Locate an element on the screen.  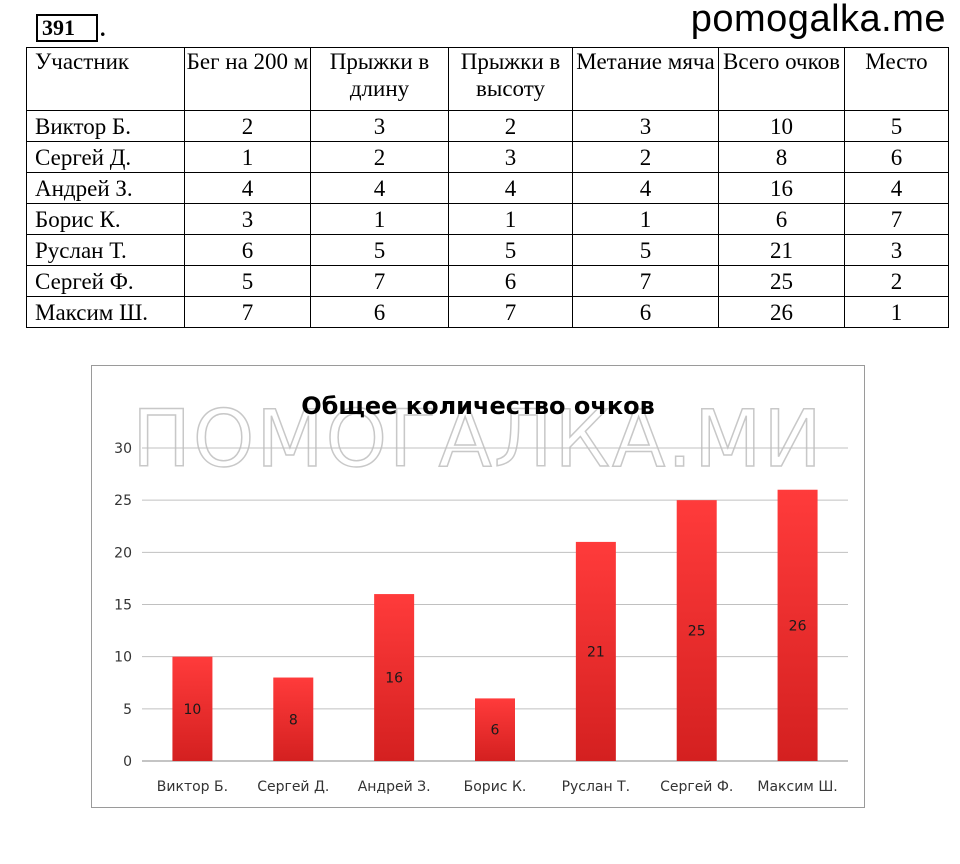
column-header: Прыжки в длину is located at coordinates (379, 79).